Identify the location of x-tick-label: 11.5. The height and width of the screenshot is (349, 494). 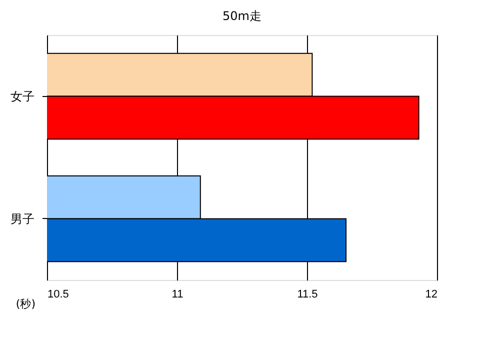
(307, 294).